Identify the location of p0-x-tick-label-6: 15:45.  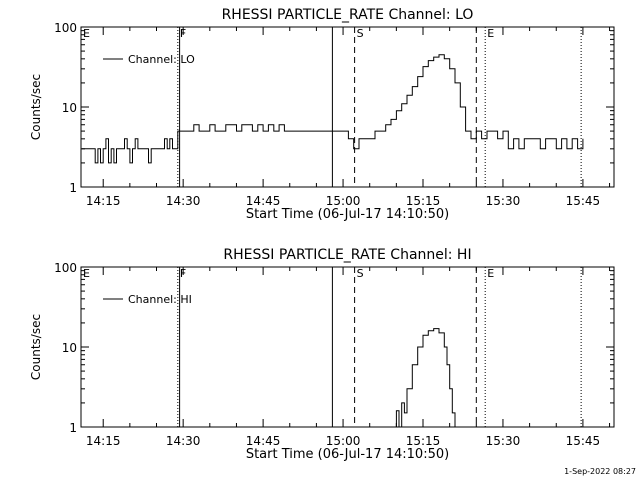
(583, 201).